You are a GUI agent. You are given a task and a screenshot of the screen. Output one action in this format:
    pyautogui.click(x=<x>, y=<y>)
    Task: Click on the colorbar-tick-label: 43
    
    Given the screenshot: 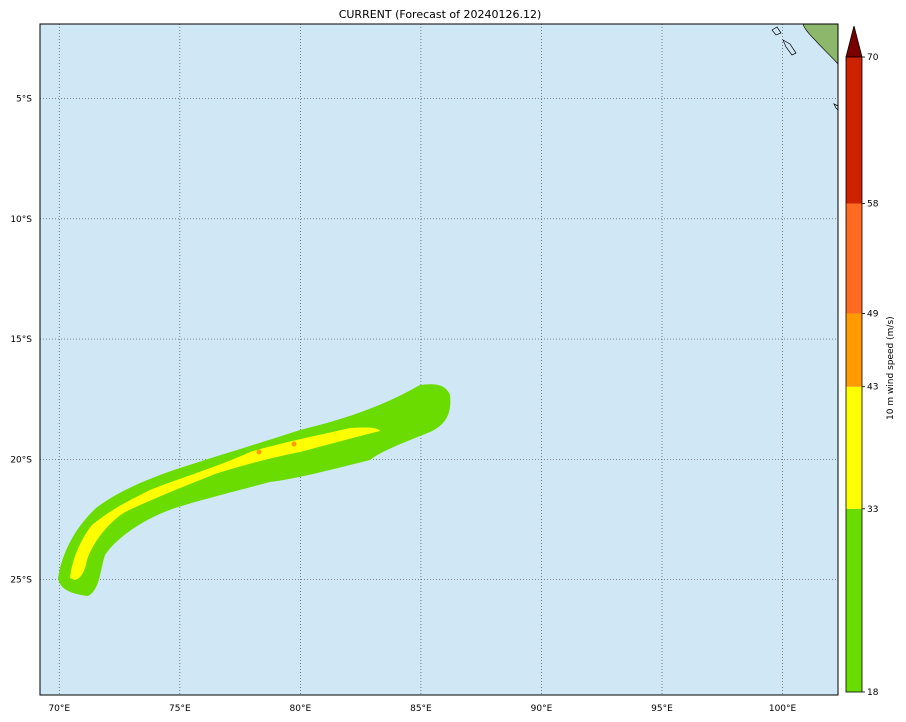 What is the action you would take?
    pyautogui.click(x=872, y=388)
    